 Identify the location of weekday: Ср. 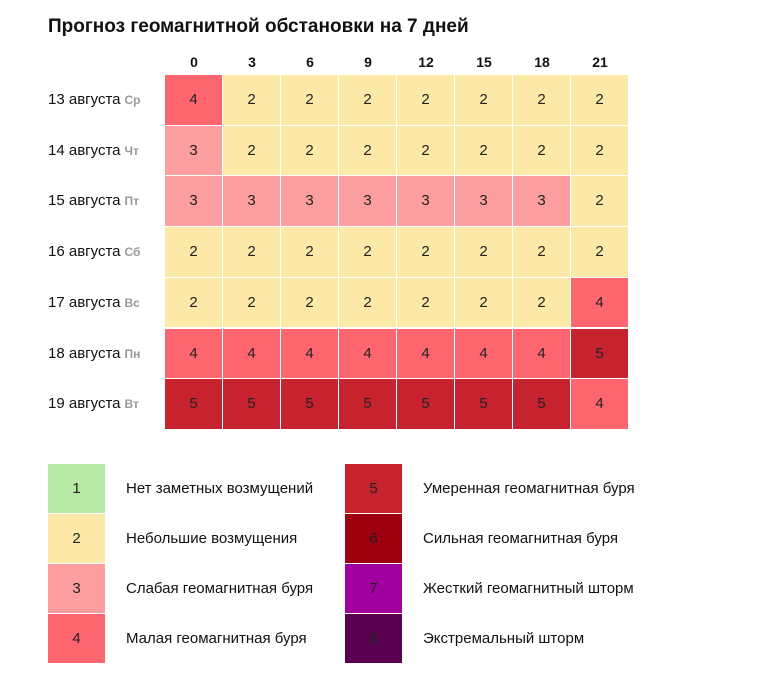
(132, 100).